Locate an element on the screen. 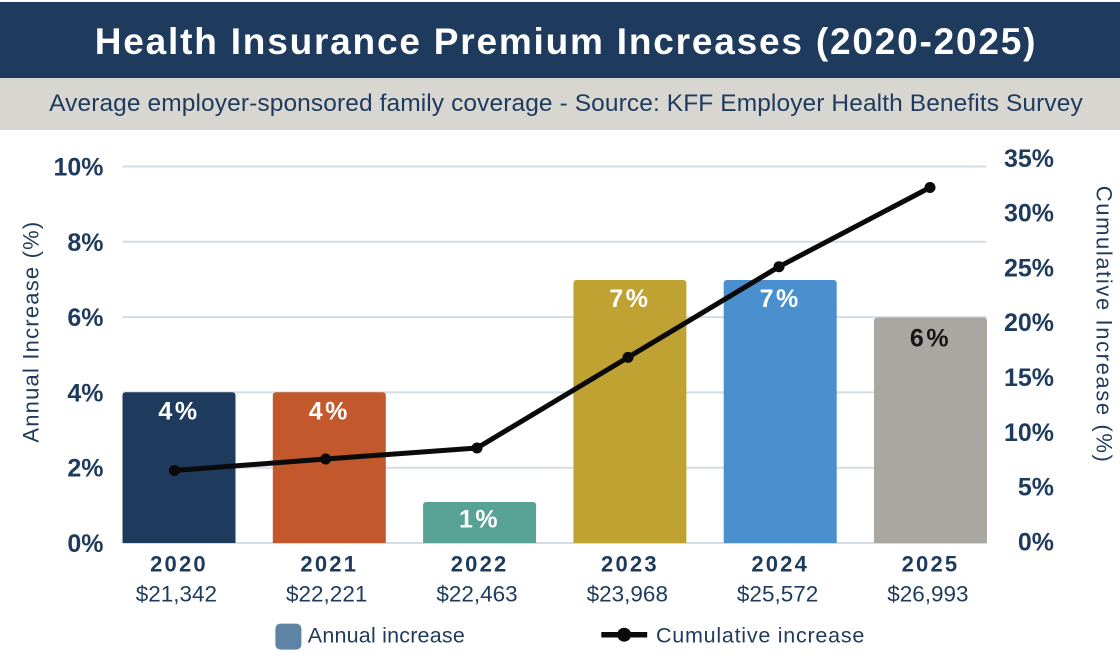  svg-text: 2020 is located at coordinates (179, 563).